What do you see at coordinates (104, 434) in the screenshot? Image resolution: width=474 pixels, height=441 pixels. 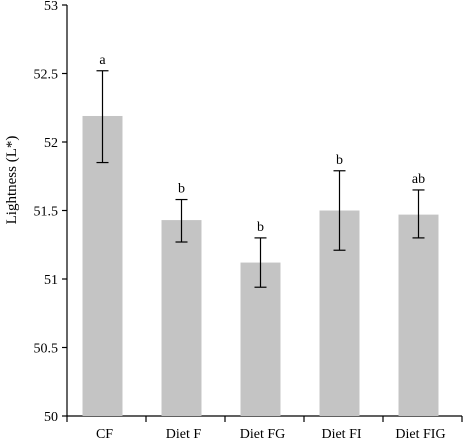 I see `x-tick-label: CF` at bounding box center [104, 434].